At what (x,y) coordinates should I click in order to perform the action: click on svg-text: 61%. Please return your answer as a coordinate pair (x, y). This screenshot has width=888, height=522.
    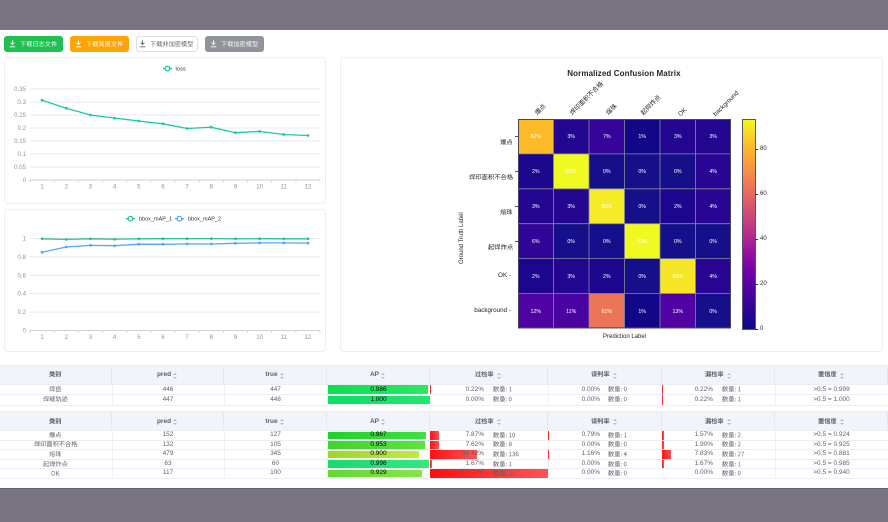
    Looking at the image, I should click on (606, 312).